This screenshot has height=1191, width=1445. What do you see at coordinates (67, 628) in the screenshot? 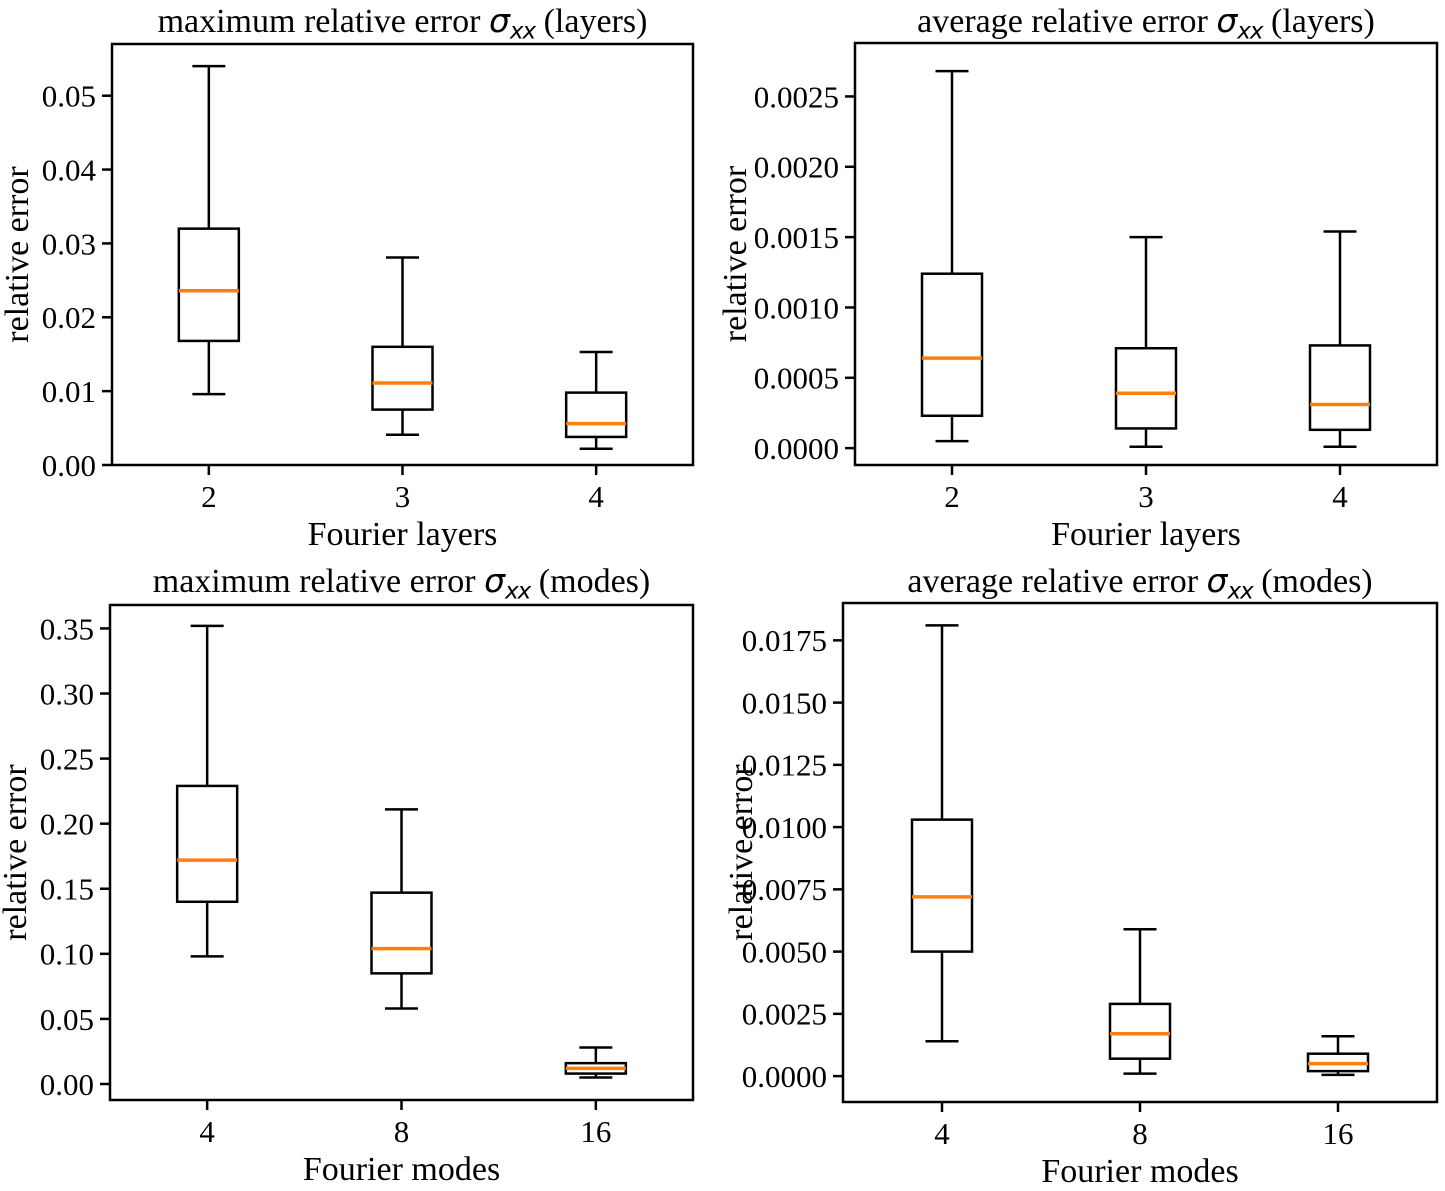
I see `y-tick-label: 0.35` at bounding box center [67, 628].